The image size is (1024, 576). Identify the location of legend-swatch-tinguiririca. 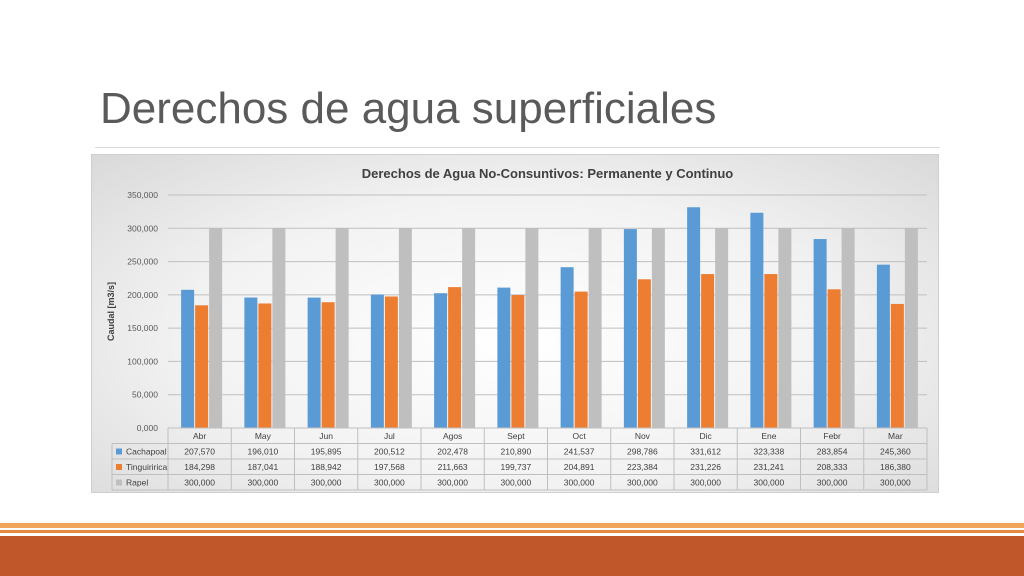
(119, 467).